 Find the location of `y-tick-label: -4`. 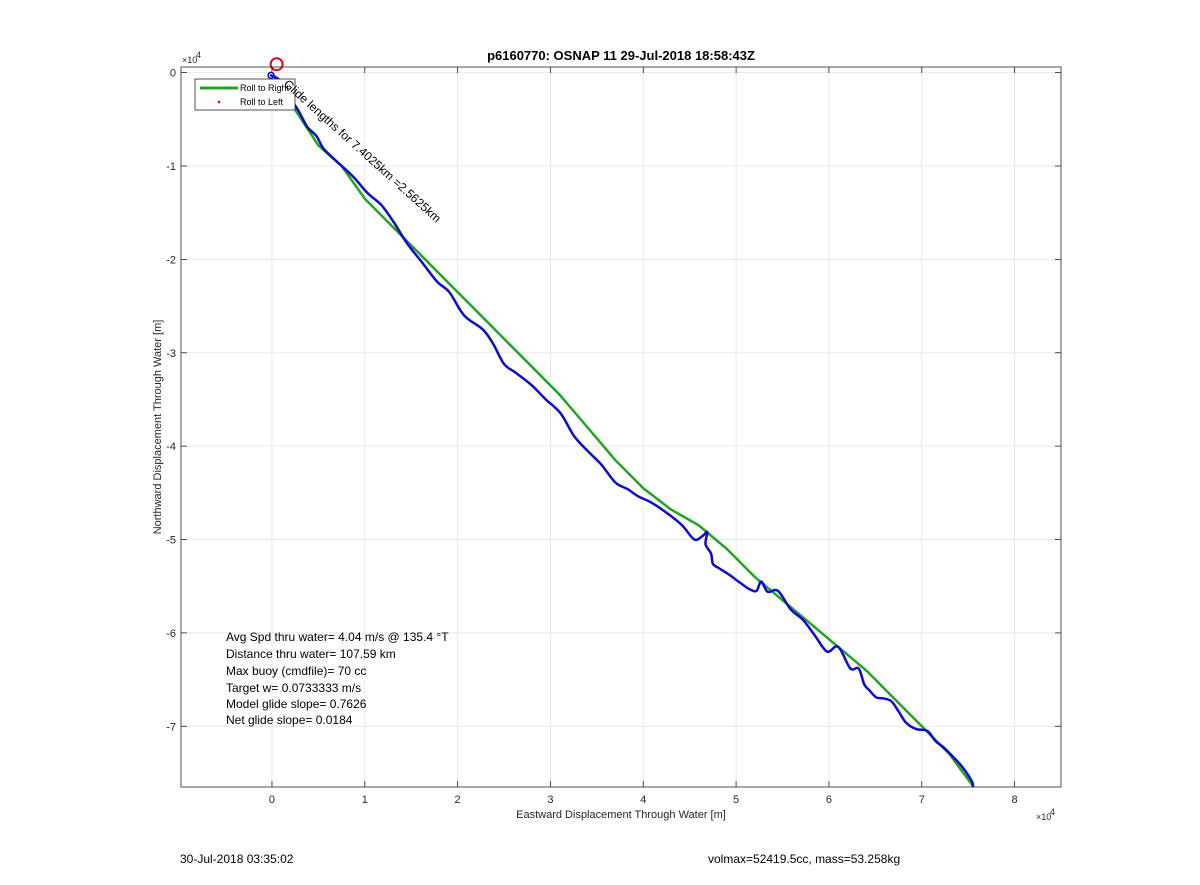

y-tick-label: -4 is located at coordinates (171, 447).